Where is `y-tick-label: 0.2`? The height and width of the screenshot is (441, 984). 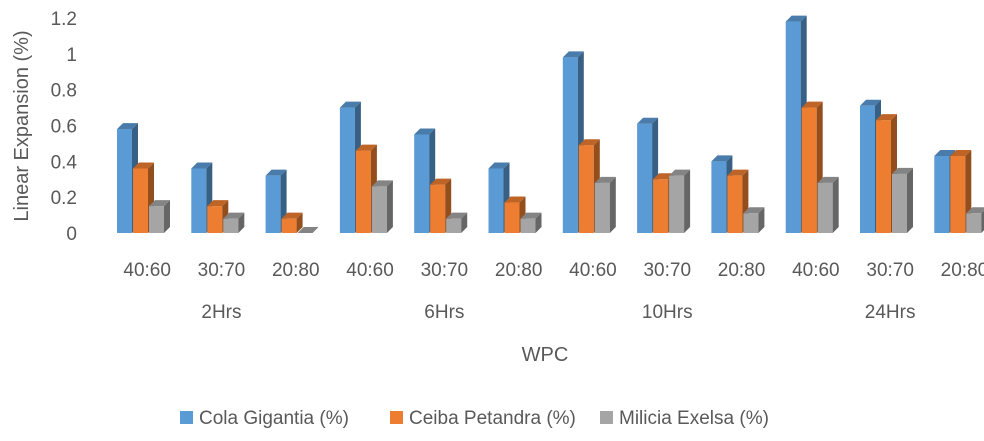 y-tick-label: 0.2 is located at coordinates (64, 198).